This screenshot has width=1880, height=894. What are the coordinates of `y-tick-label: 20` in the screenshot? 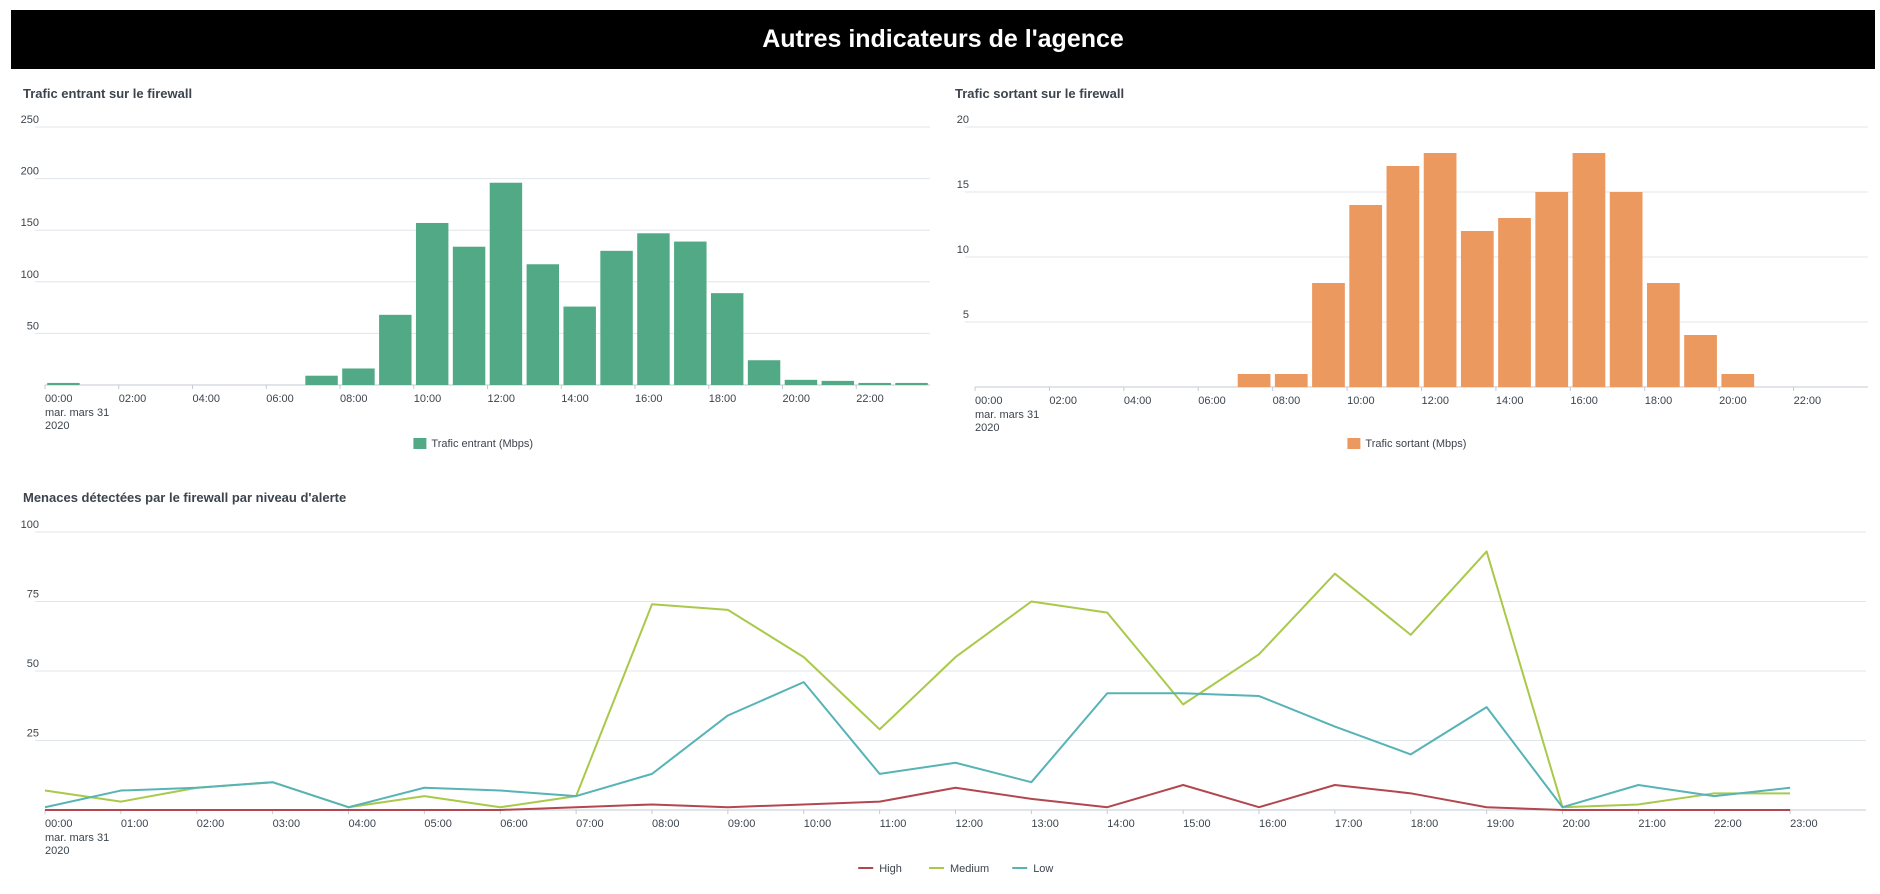 It's located at (963, 120).